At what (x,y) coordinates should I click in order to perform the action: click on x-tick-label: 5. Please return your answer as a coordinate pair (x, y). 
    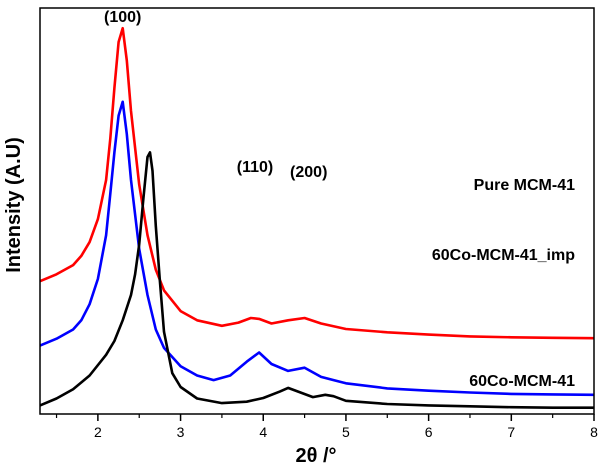
    Looking at the image, I should click on (346, 432).